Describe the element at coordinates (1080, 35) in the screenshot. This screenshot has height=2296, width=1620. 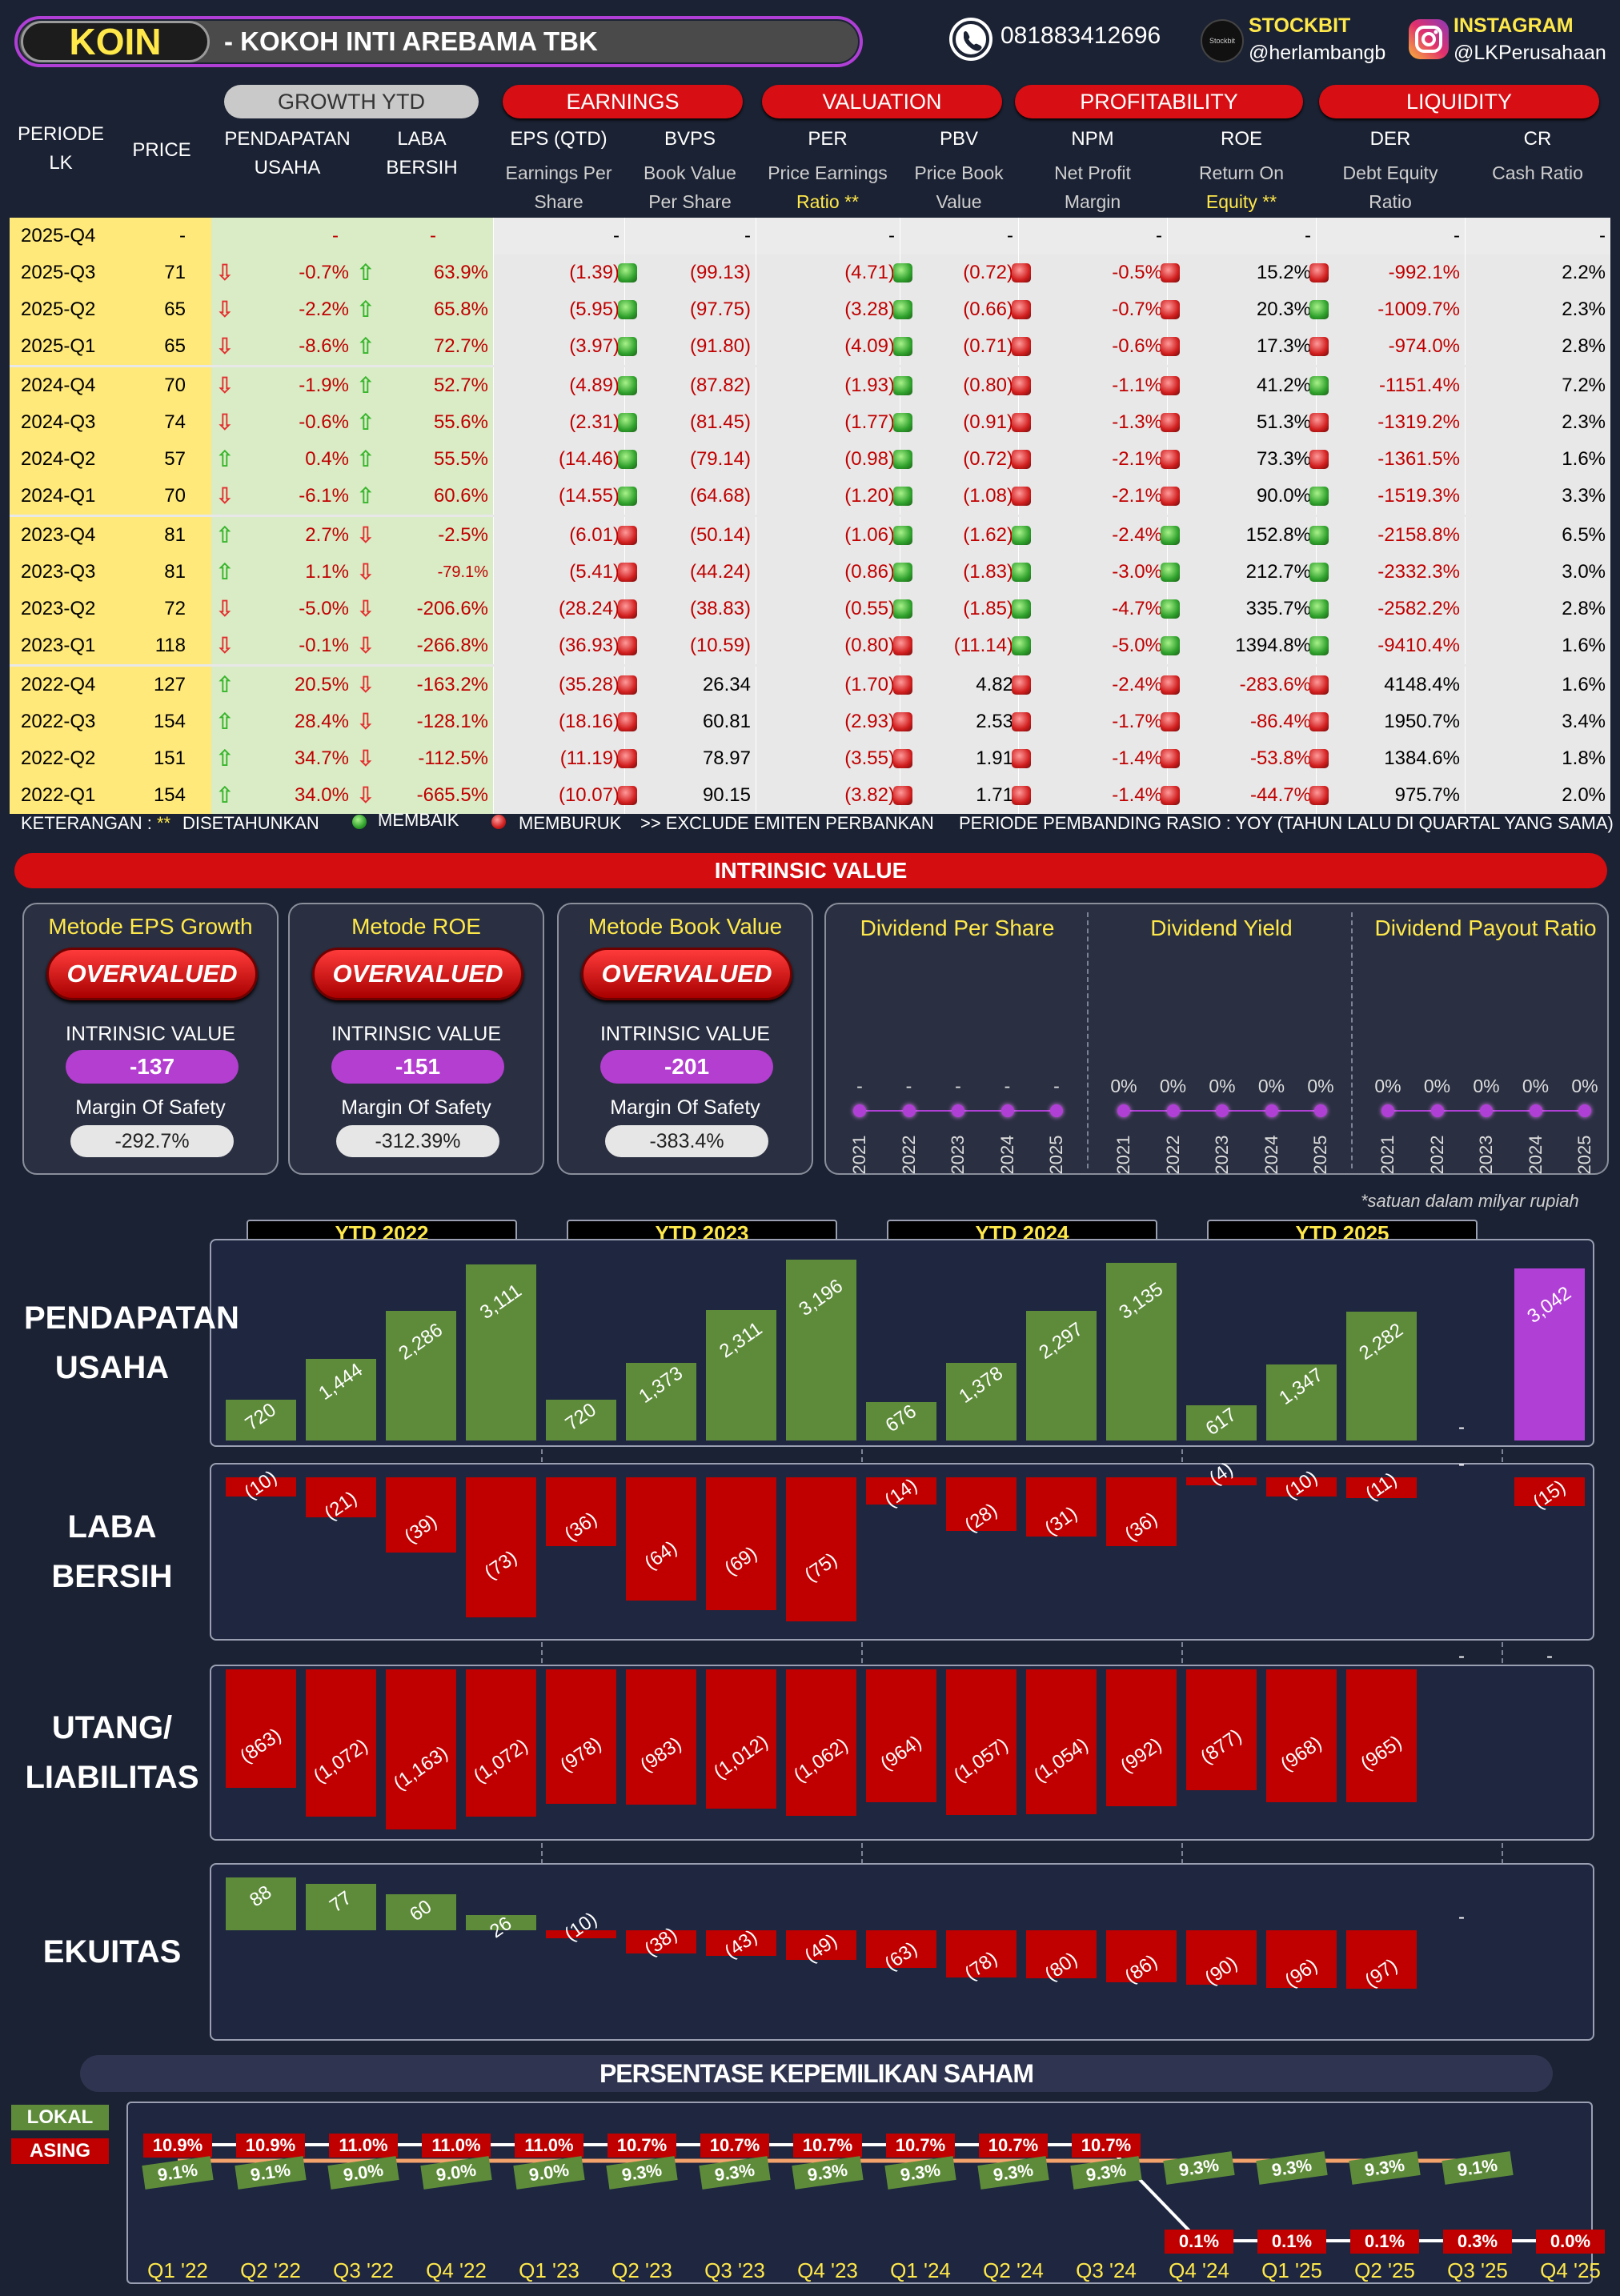
I see `phone-number: 081883412696` at that location.